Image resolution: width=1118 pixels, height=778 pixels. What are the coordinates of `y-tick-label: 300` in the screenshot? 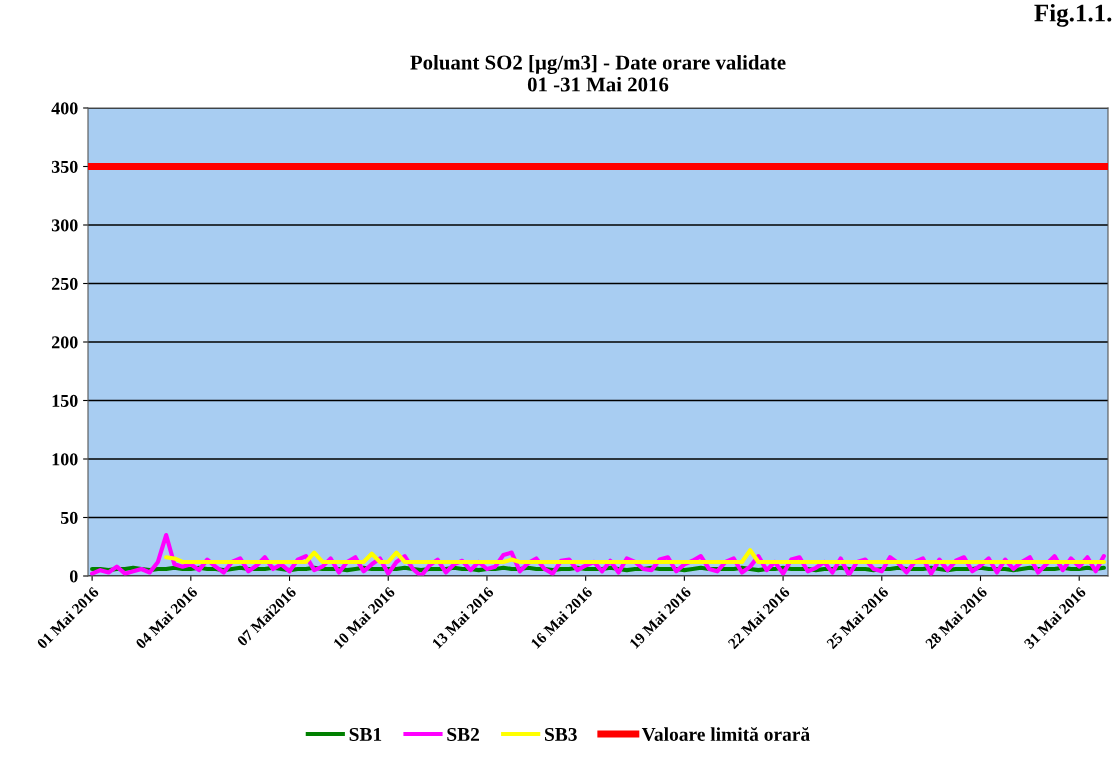 It's located at (64, 225).